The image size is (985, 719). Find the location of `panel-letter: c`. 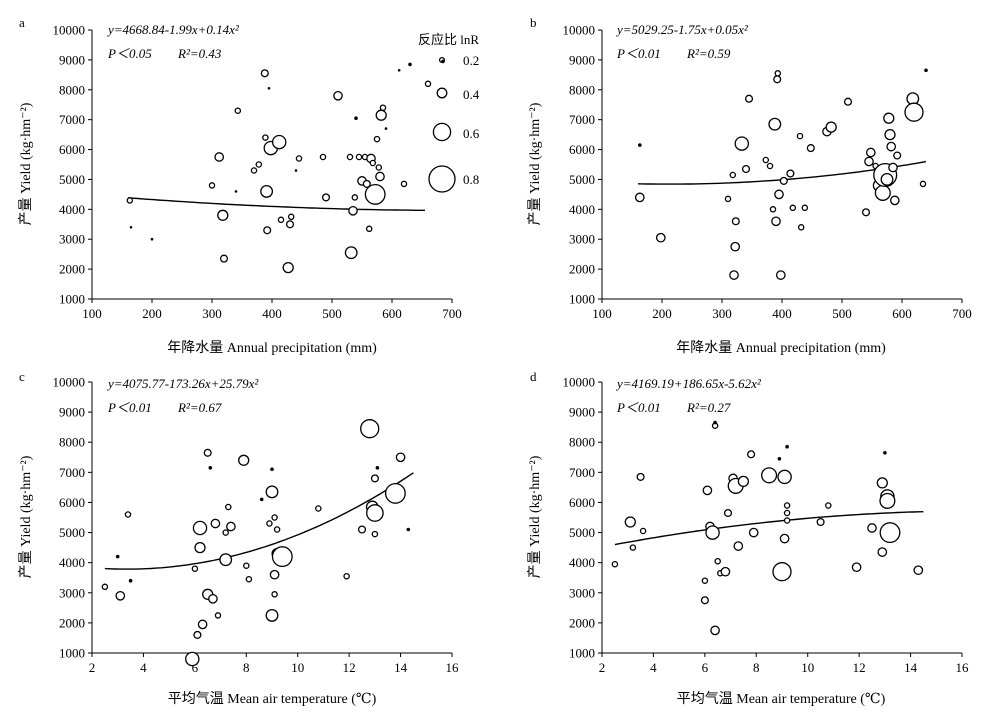

panel-letter: c is located at coordinates (22, 376).